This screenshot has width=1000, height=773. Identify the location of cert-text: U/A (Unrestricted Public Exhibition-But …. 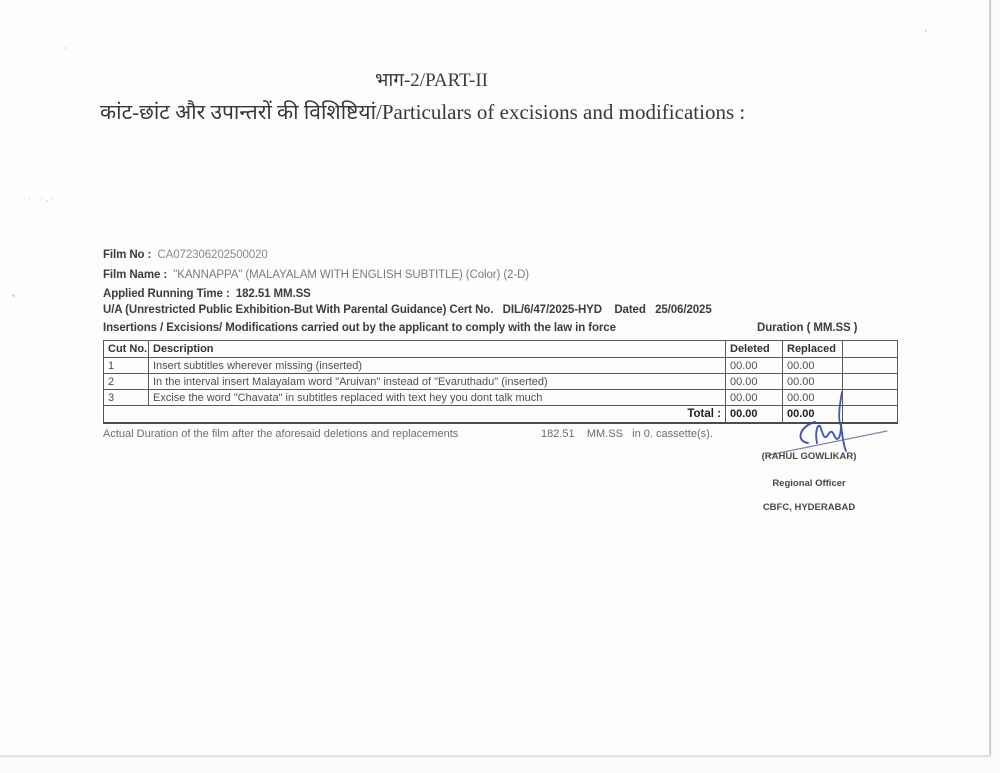
(298, 310).